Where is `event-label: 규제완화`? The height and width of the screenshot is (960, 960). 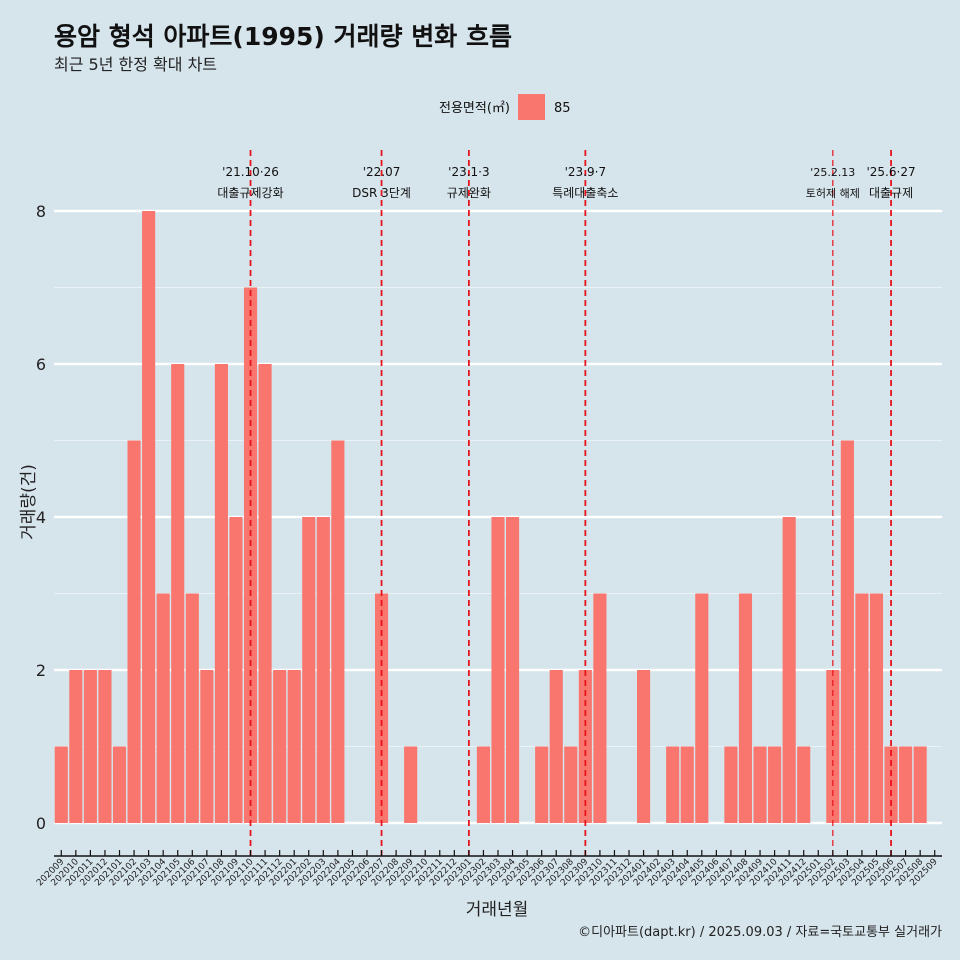 event-label: 규제완화 is located at coordinates (469, 193).